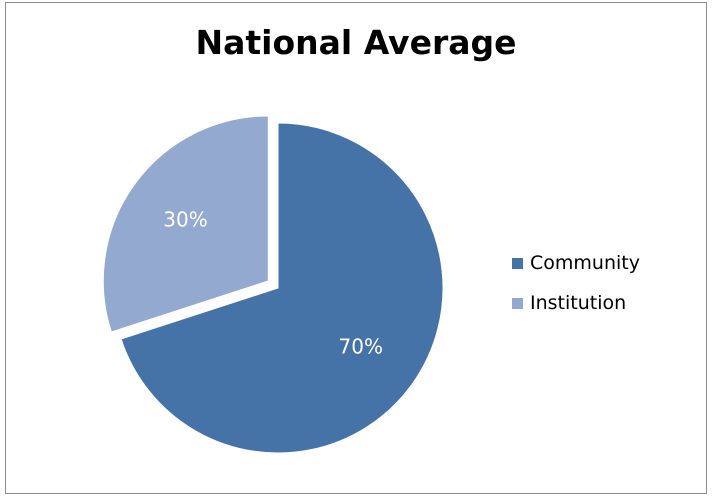  I want to click on legend: Community Institution, so click(576, 292).